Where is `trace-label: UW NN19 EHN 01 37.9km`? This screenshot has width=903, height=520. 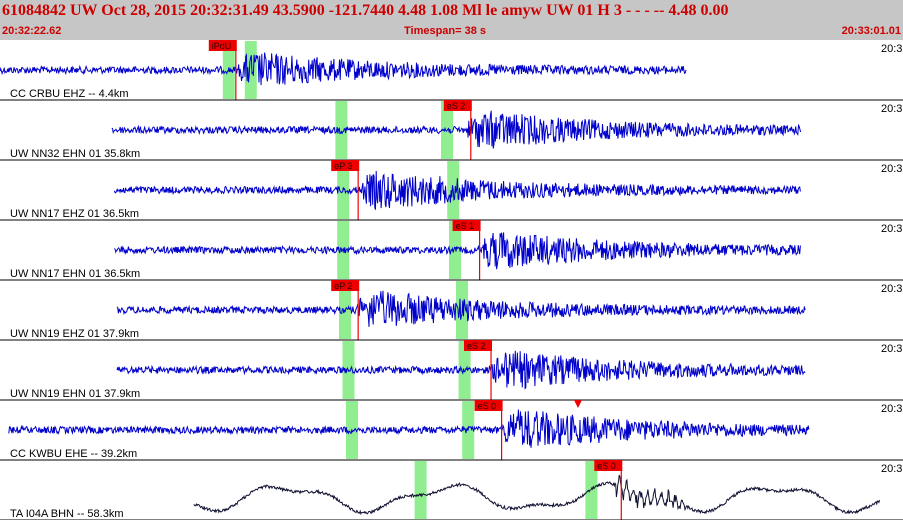 trace-label: UW NN19 EHN 01 37.9km is located at coordinates (75, 394).